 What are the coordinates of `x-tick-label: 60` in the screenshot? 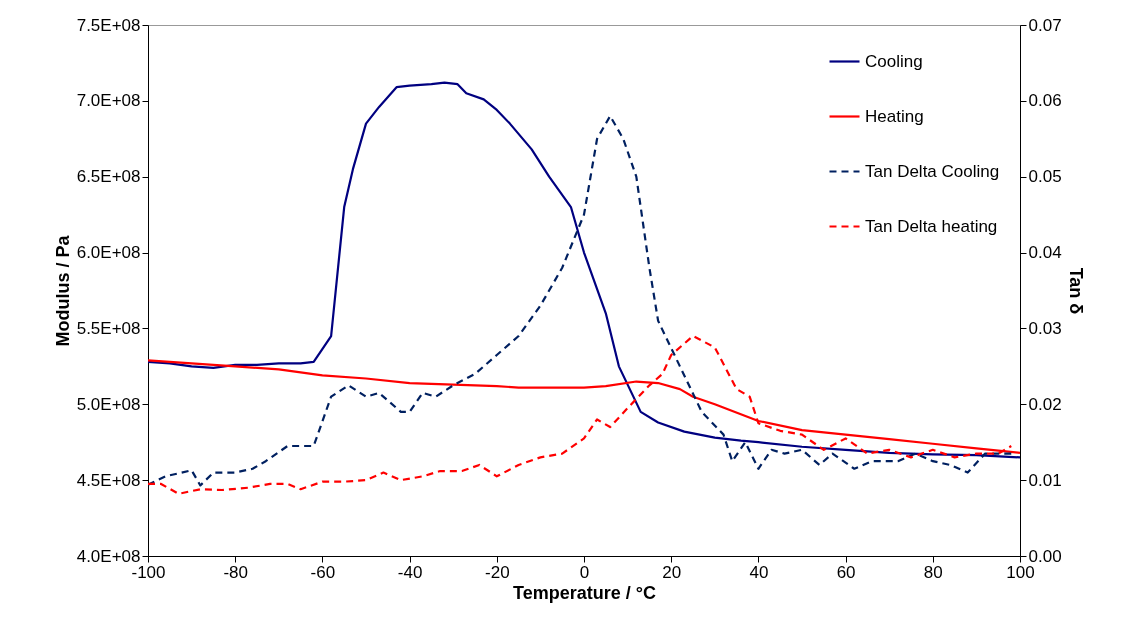 It's located at (846, 572).